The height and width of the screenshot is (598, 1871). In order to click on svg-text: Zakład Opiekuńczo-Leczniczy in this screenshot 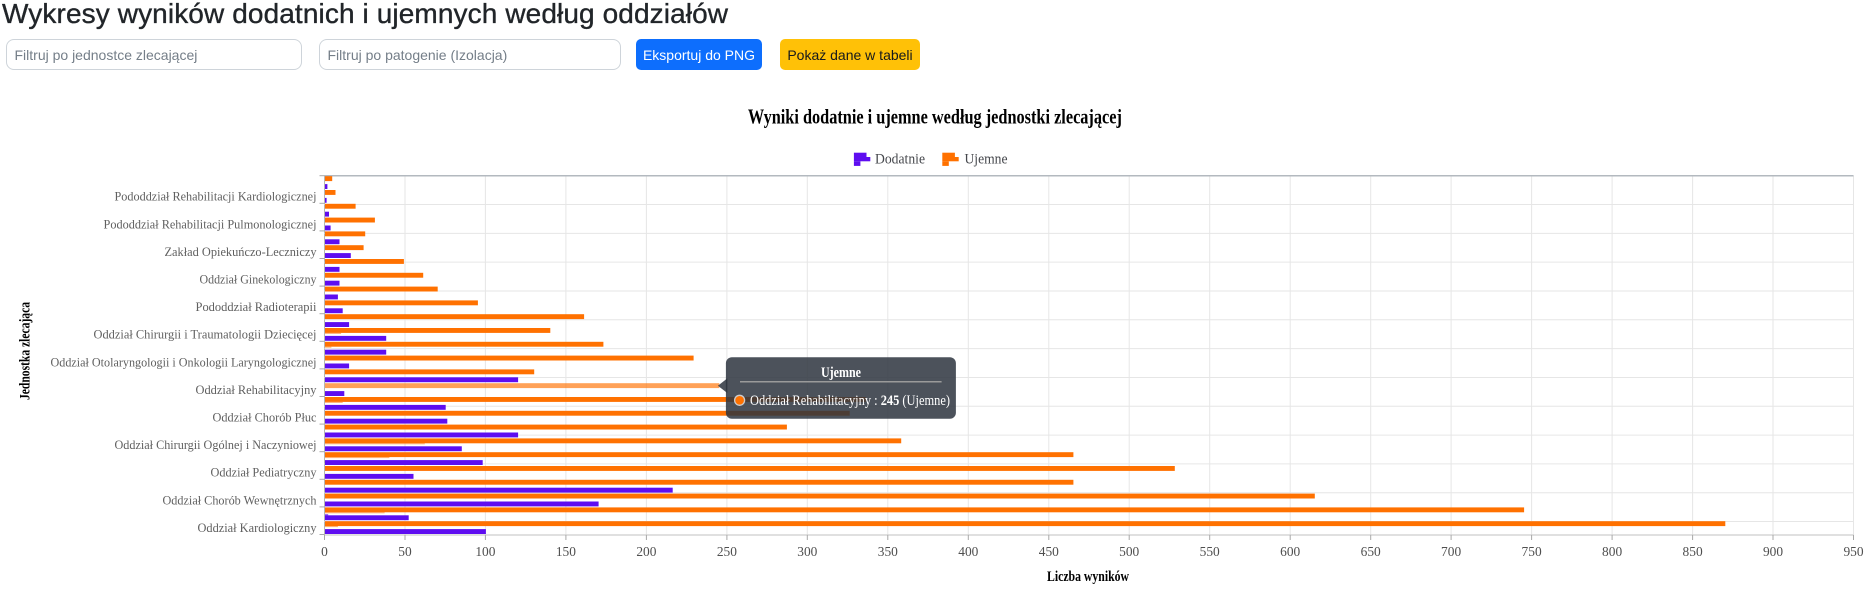, I will do `click(241, 251)`.